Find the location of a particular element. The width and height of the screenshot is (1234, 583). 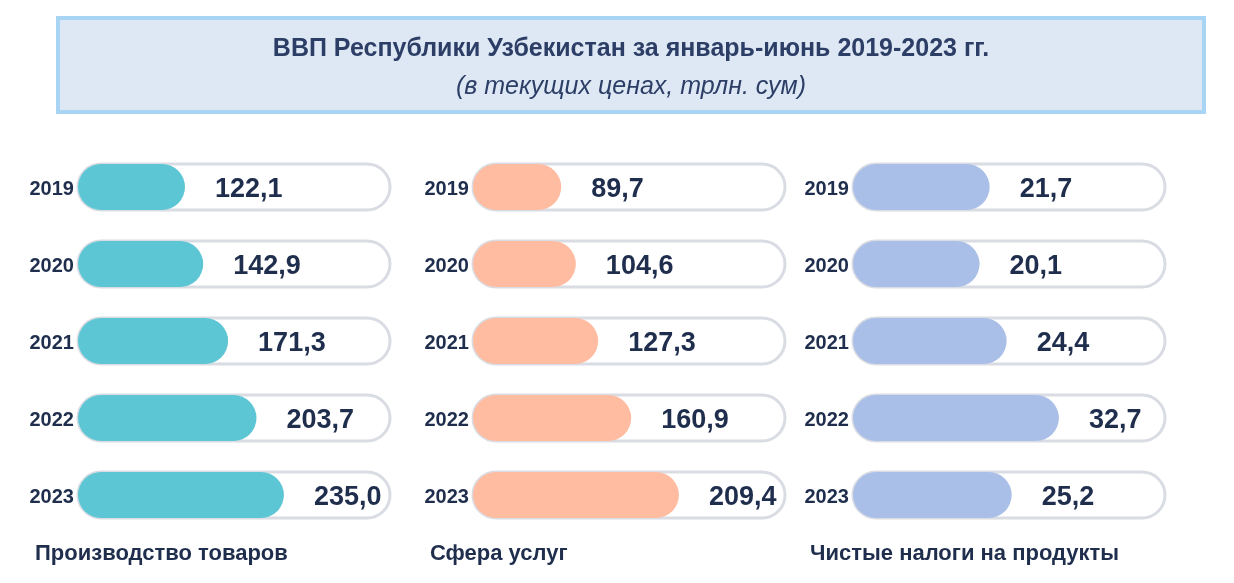

x-axis-title: Сфера услуг is located at coordinates (499, 552).